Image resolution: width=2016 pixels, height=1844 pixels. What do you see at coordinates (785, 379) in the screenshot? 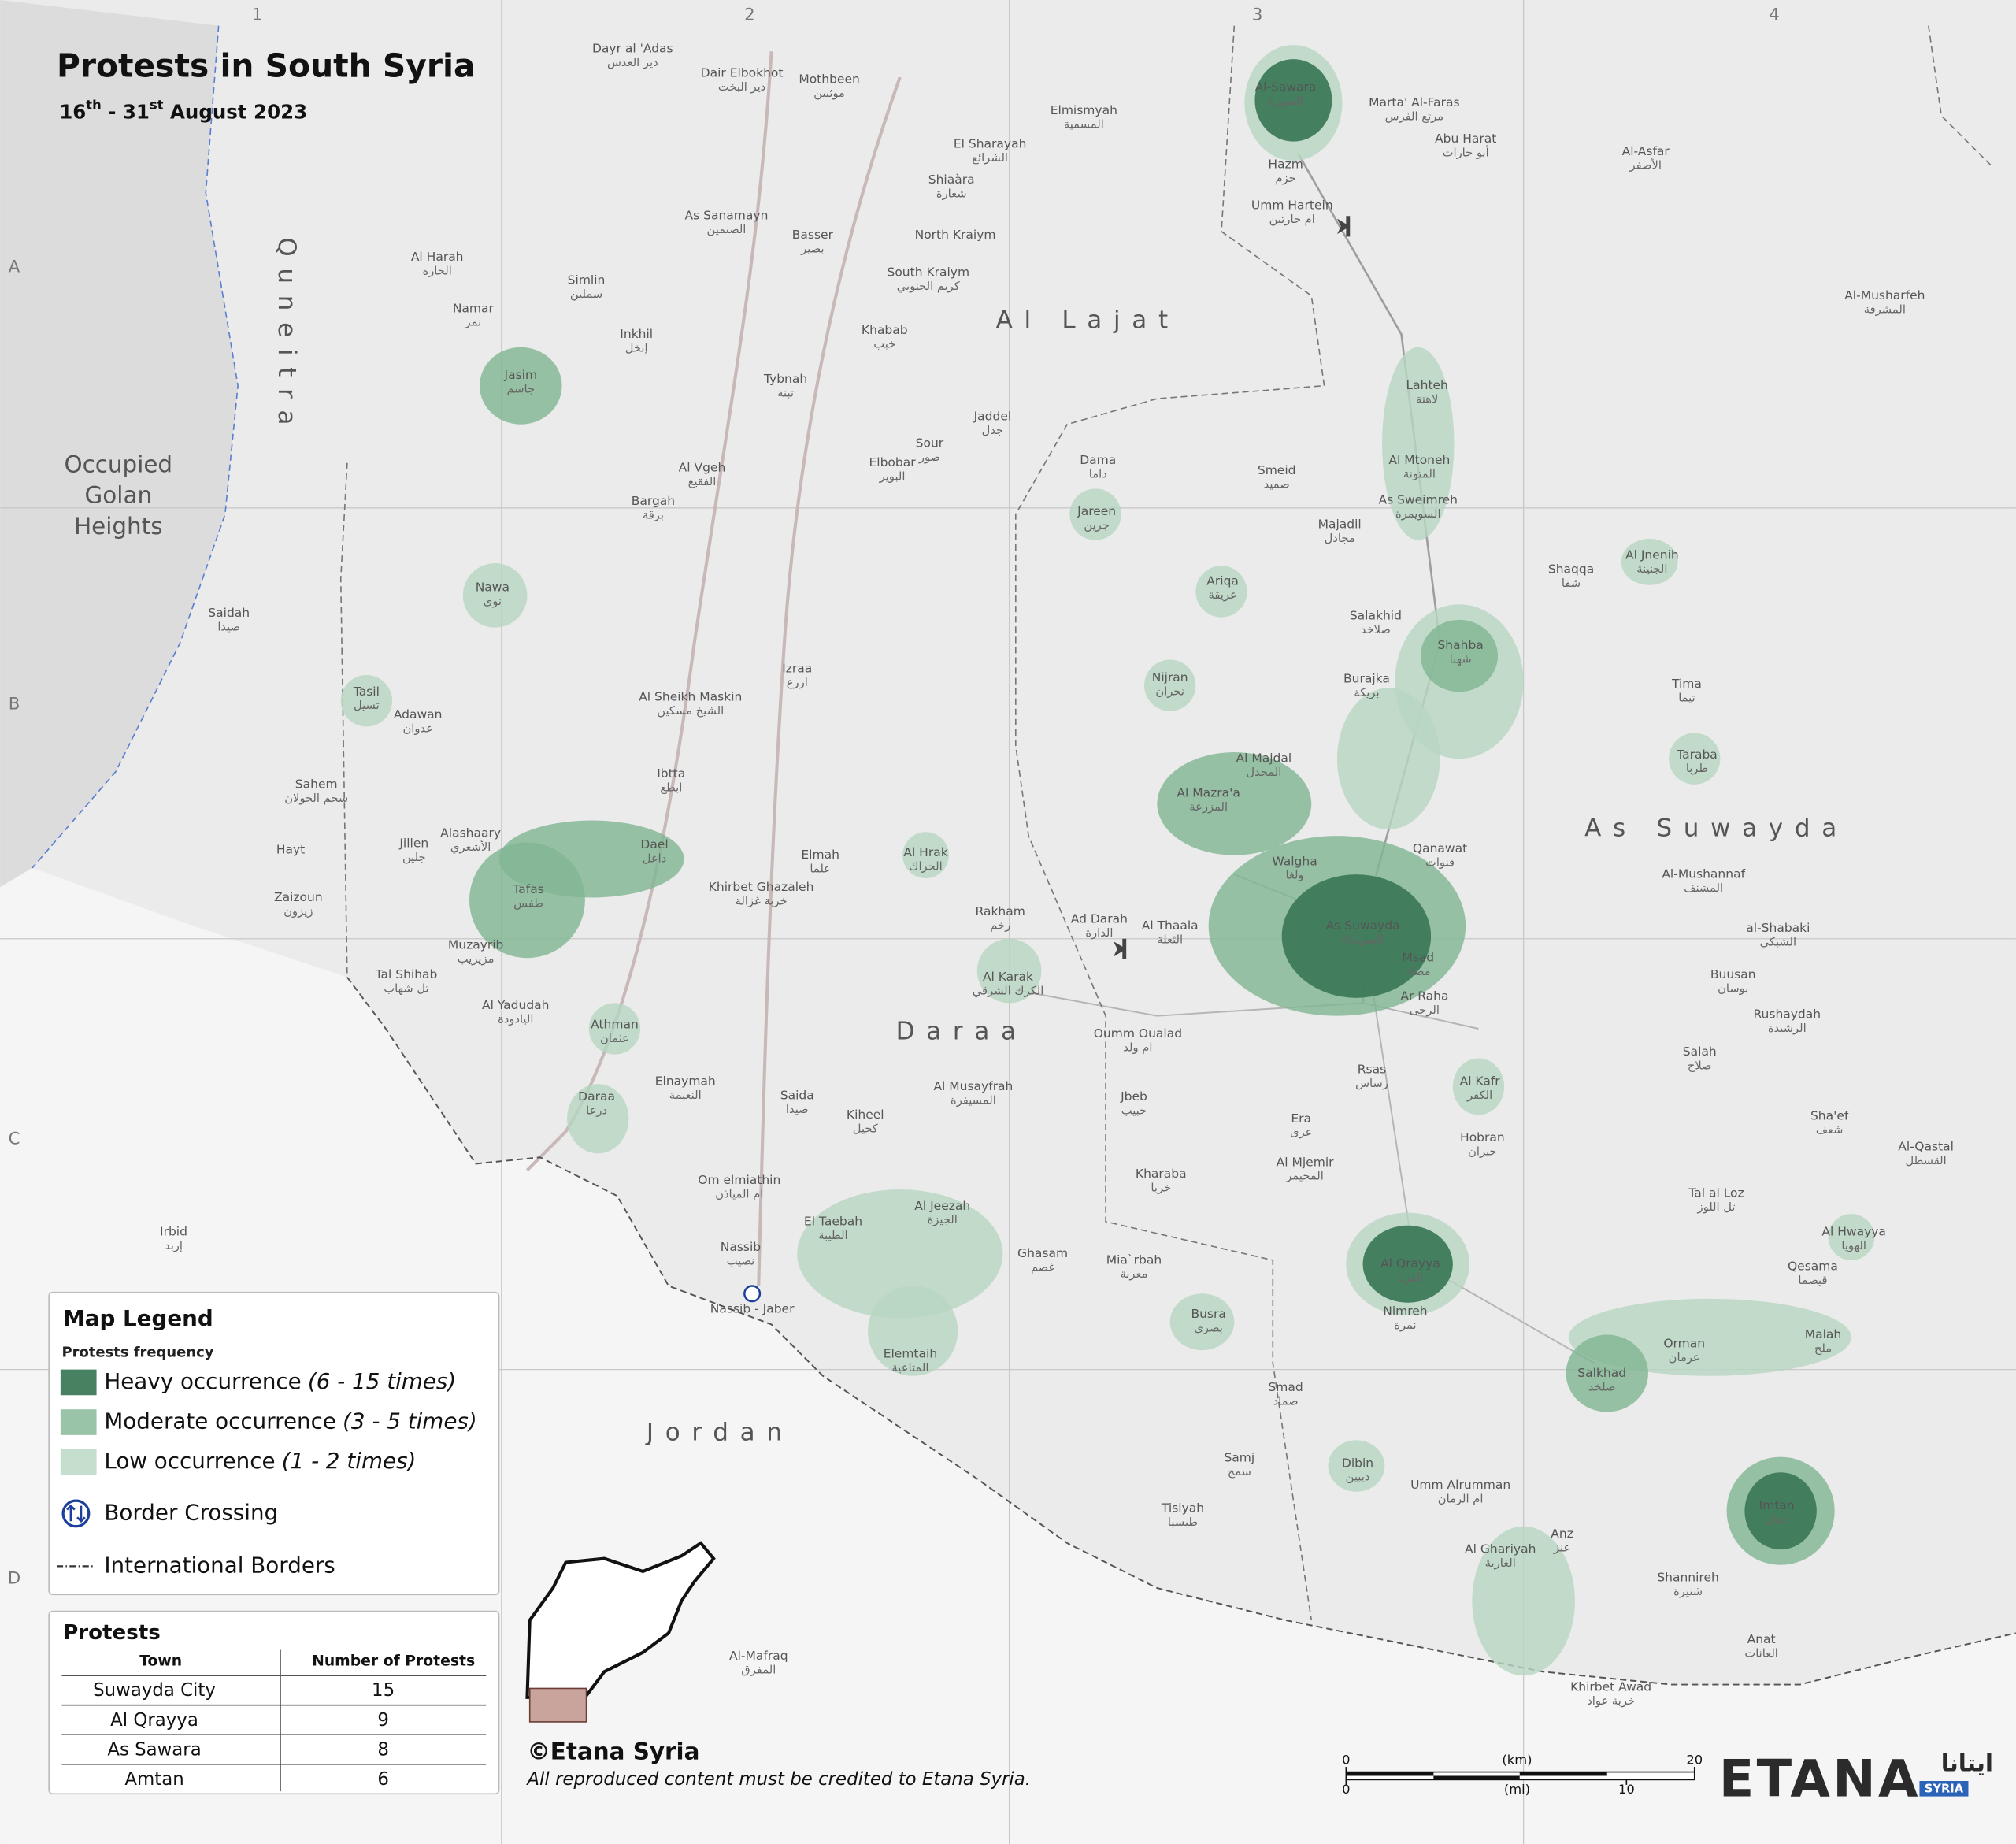
I see `place-label: Tybnah` at bounding box center [785, 379].